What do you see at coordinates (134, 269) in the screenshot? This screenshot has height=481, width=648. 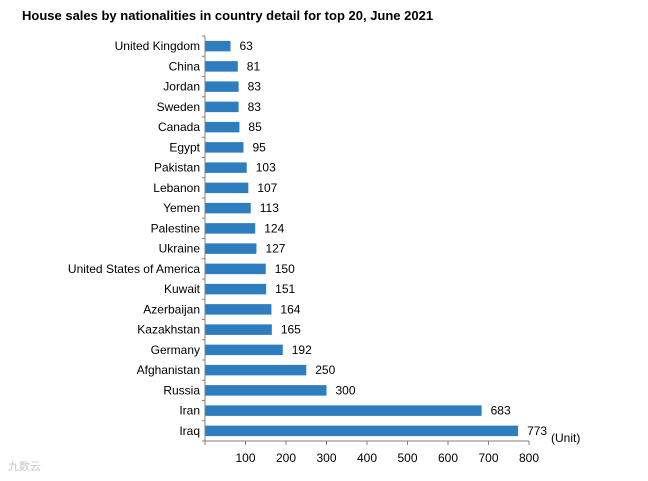 I see `category-label: United States of America` at bounding box center [134, 269].